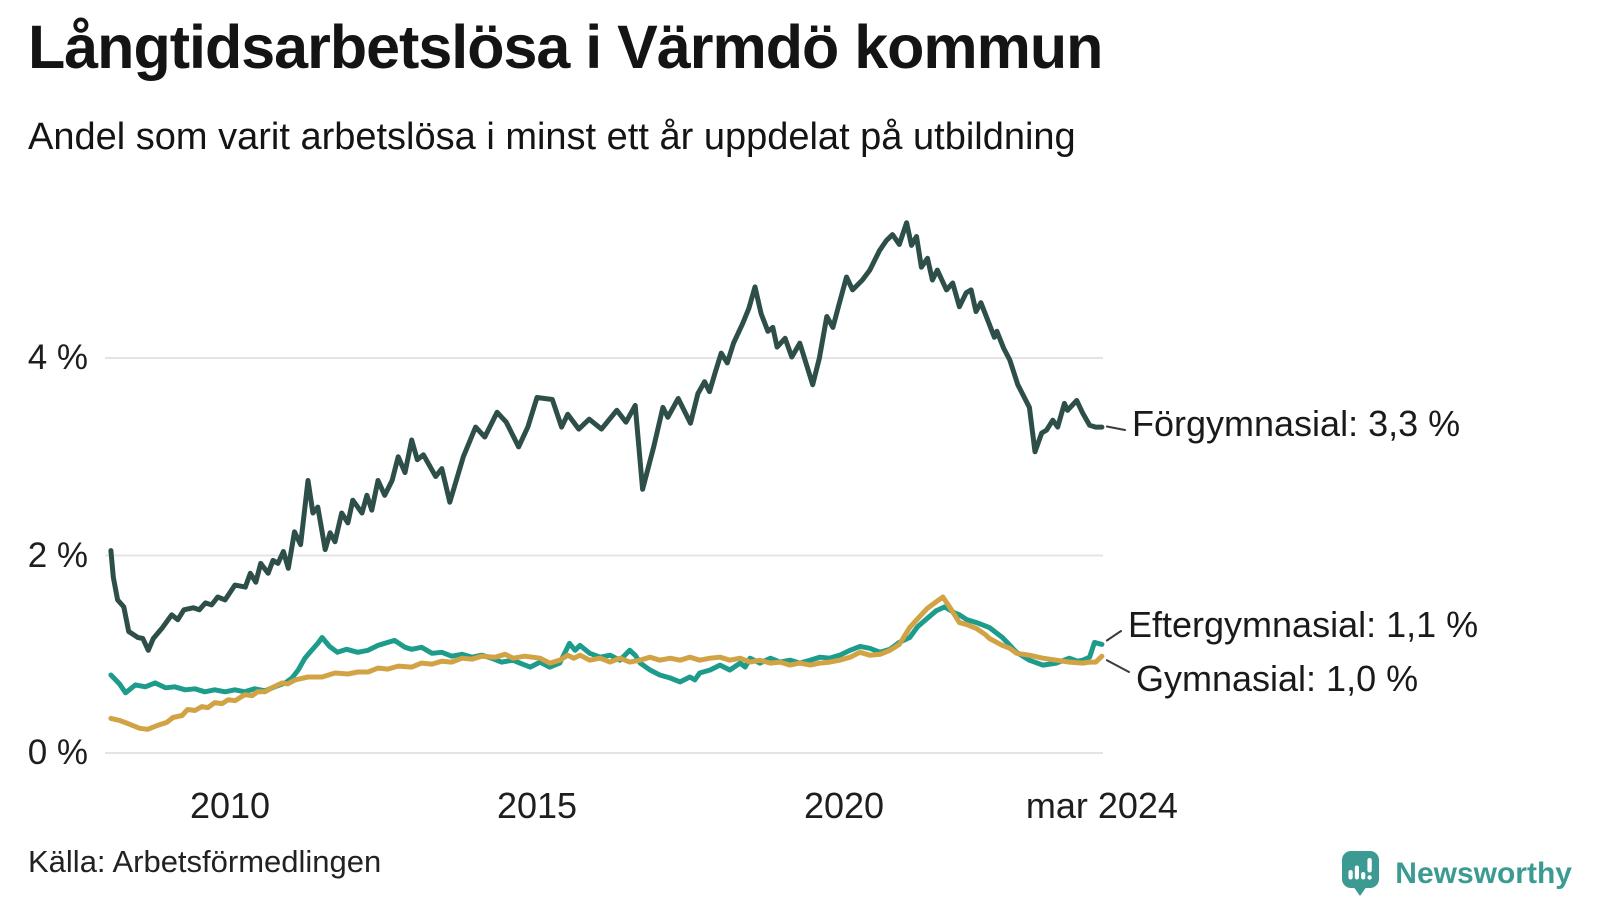  What do you see at coordinates (230, 805) in the screenshot?
I see `x-tick-2010: 2010` at bounding box center [230, 805].